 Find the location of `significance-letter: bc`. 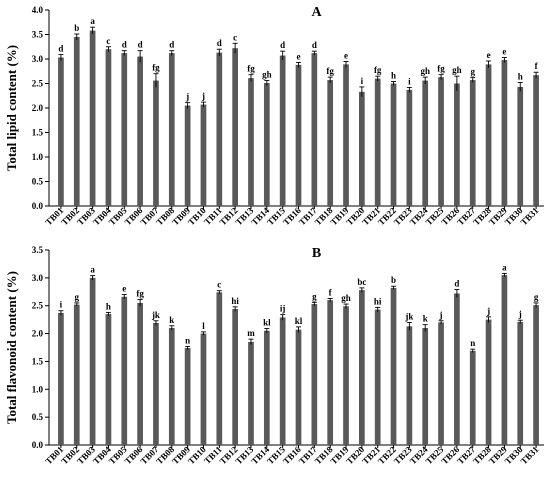

significance-letter: bc is located at coordinates (361, 282).